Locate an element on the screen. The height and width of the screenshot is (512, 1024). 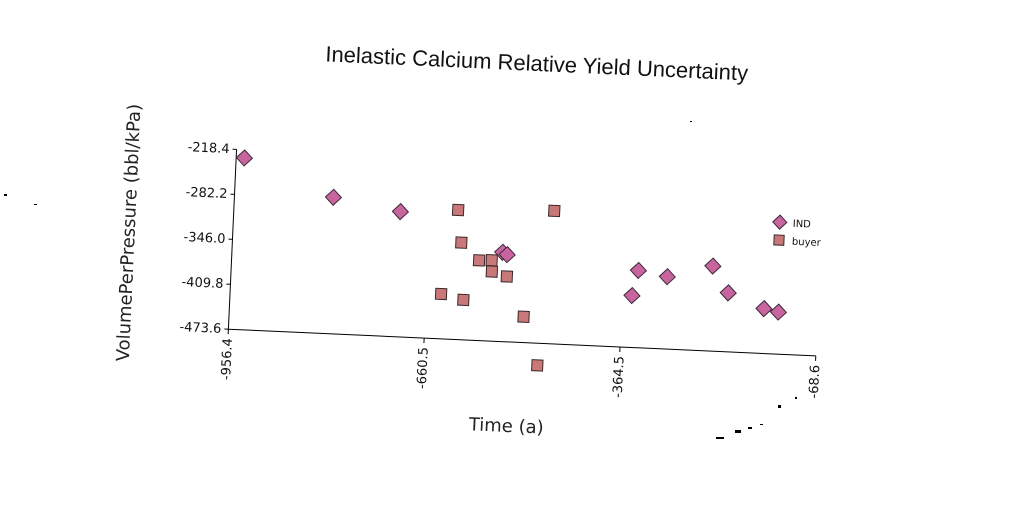
y-tick-label: -346.0 is located at coordinates (204, 238).